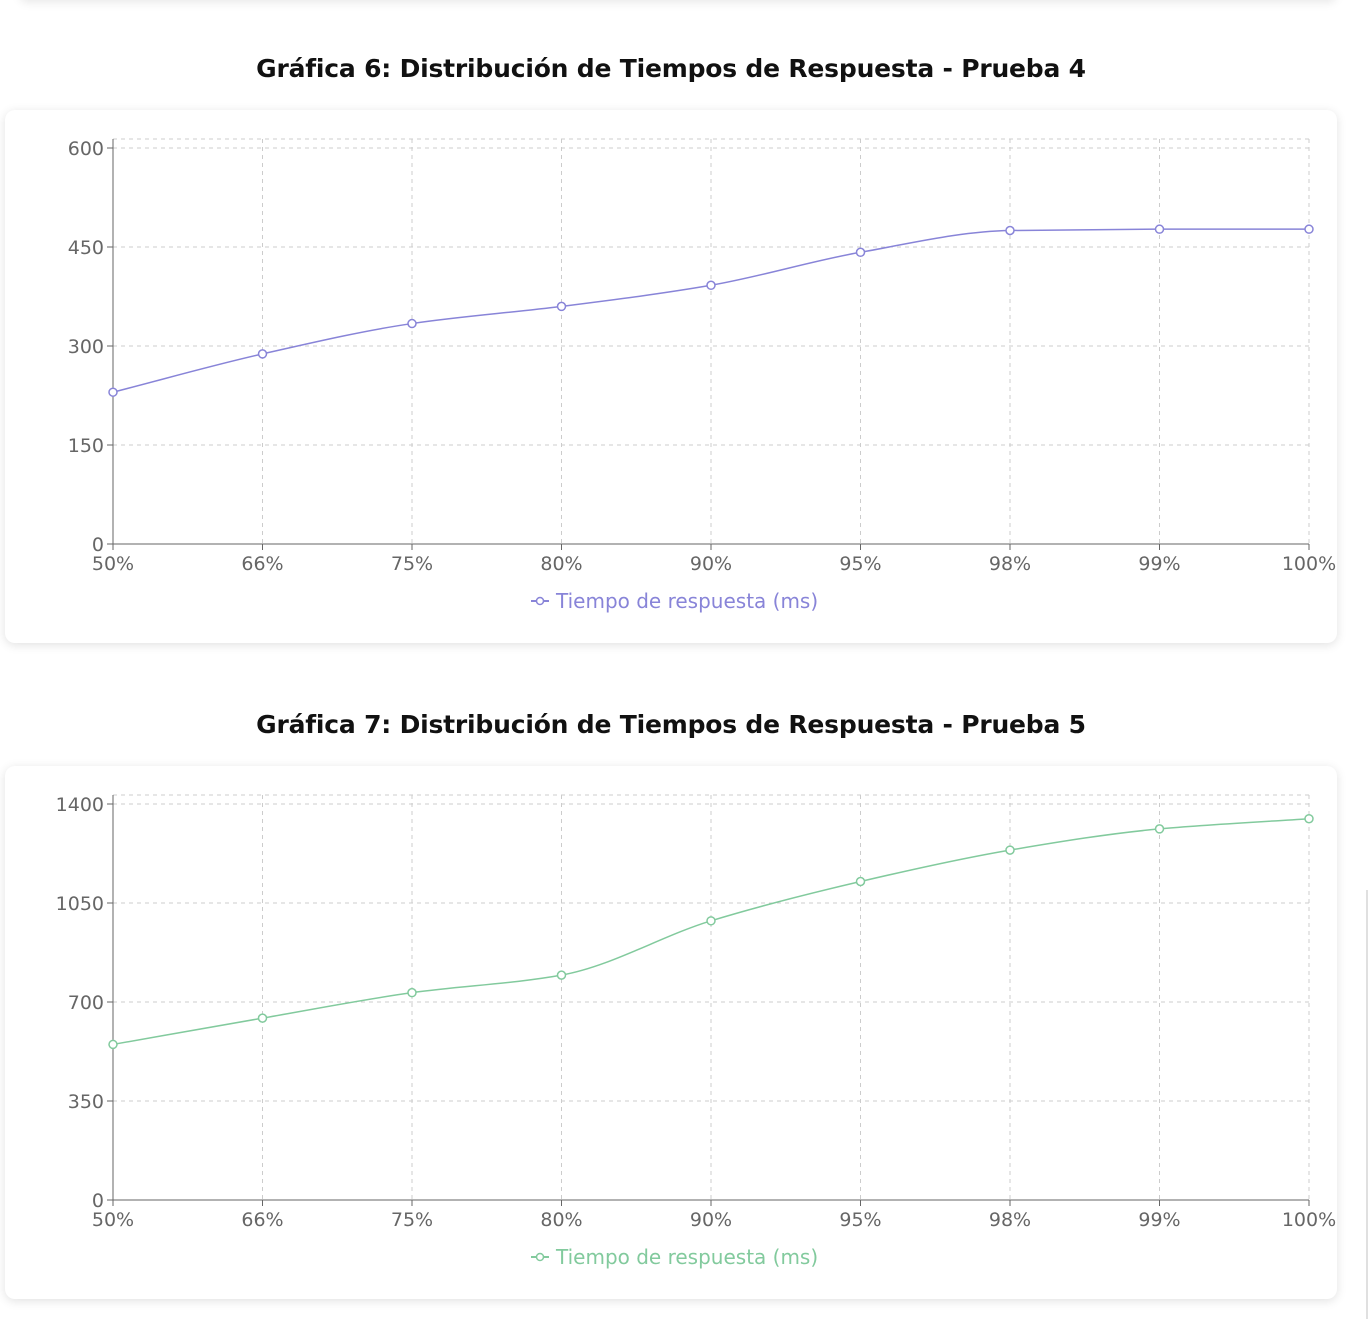 This screenshot has width=1368, height=1319. I want to click on y-tick-label: 150, so click(86, 446).